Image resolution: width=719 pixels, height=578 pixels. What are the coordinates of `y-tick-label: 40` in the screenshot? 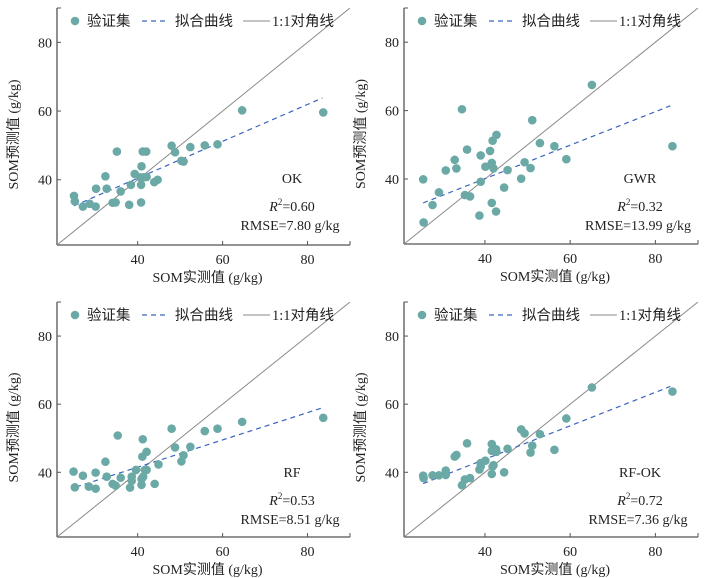 It's located at (392, 180).